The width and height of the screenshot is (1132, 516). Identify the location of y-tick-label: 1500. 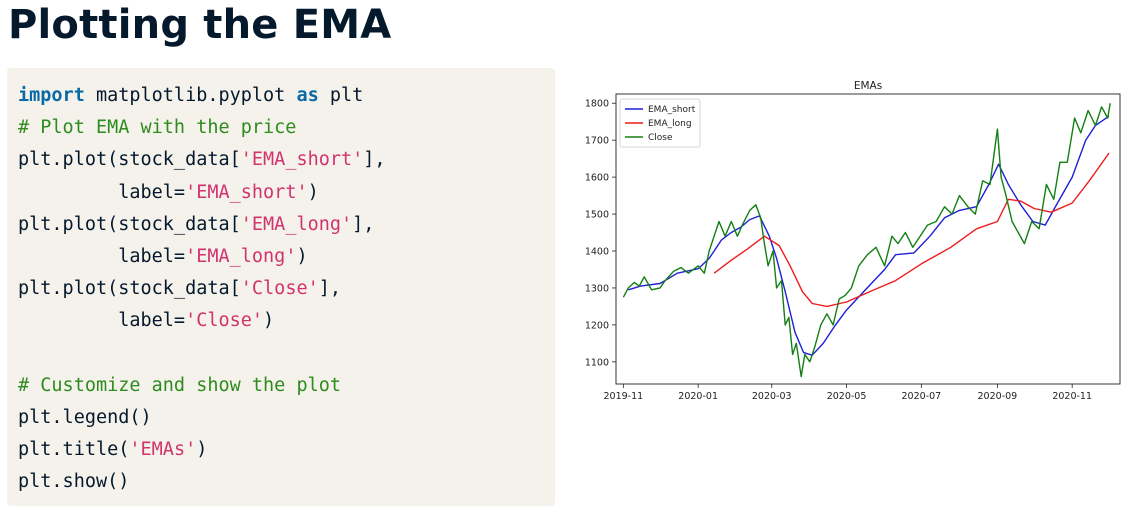
(597, 215).